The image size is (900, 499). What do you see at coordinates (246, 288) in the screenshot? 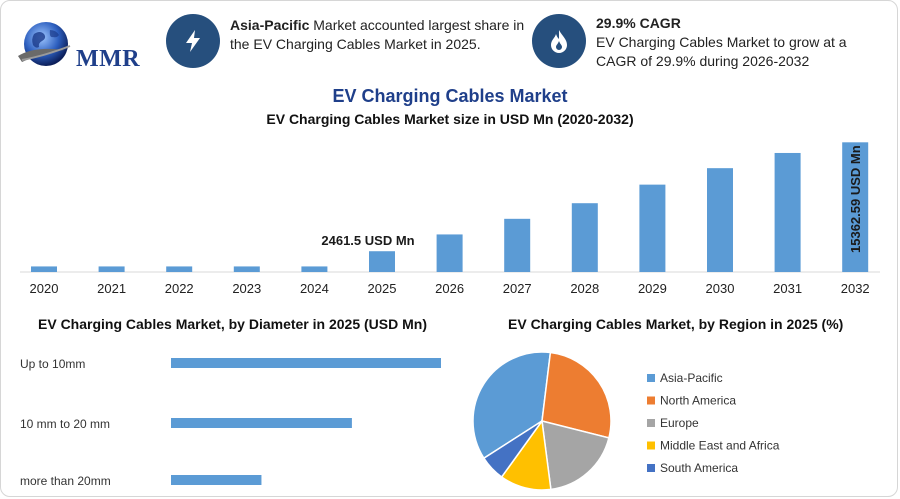
I see `x-tick-label: 2023` at bounding box center [246, 288].